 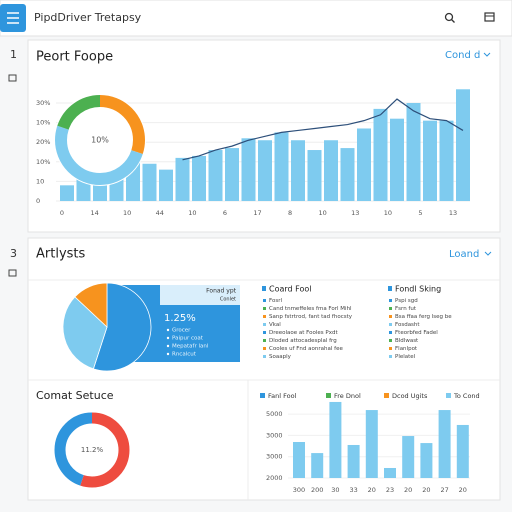 What do you see at coordinates (190, 347) in the screenshot?
I see `callout-item: Mepatafr lanl` at bounding box center [190, 347].